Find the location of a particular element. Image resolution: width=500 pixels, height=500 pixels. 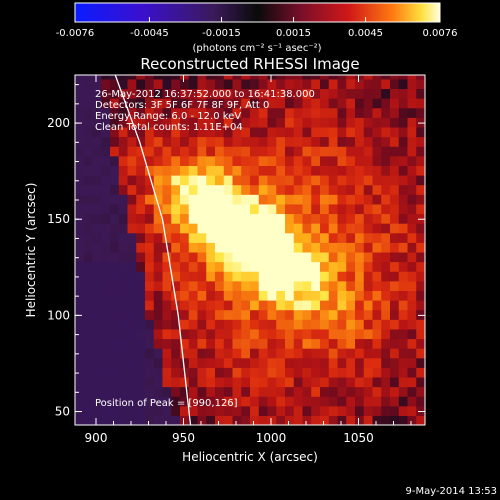

colorbar-tick-label: -0.0015 is located at coordinates (221, 33).